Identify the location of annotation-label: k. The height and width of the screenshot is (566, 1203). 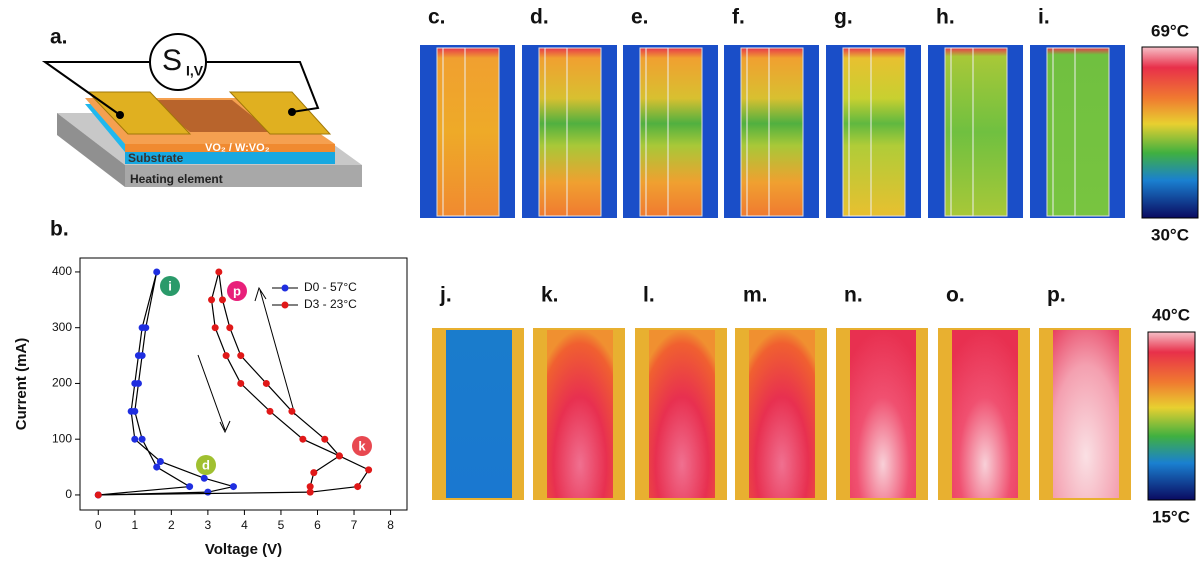
(362, 445).